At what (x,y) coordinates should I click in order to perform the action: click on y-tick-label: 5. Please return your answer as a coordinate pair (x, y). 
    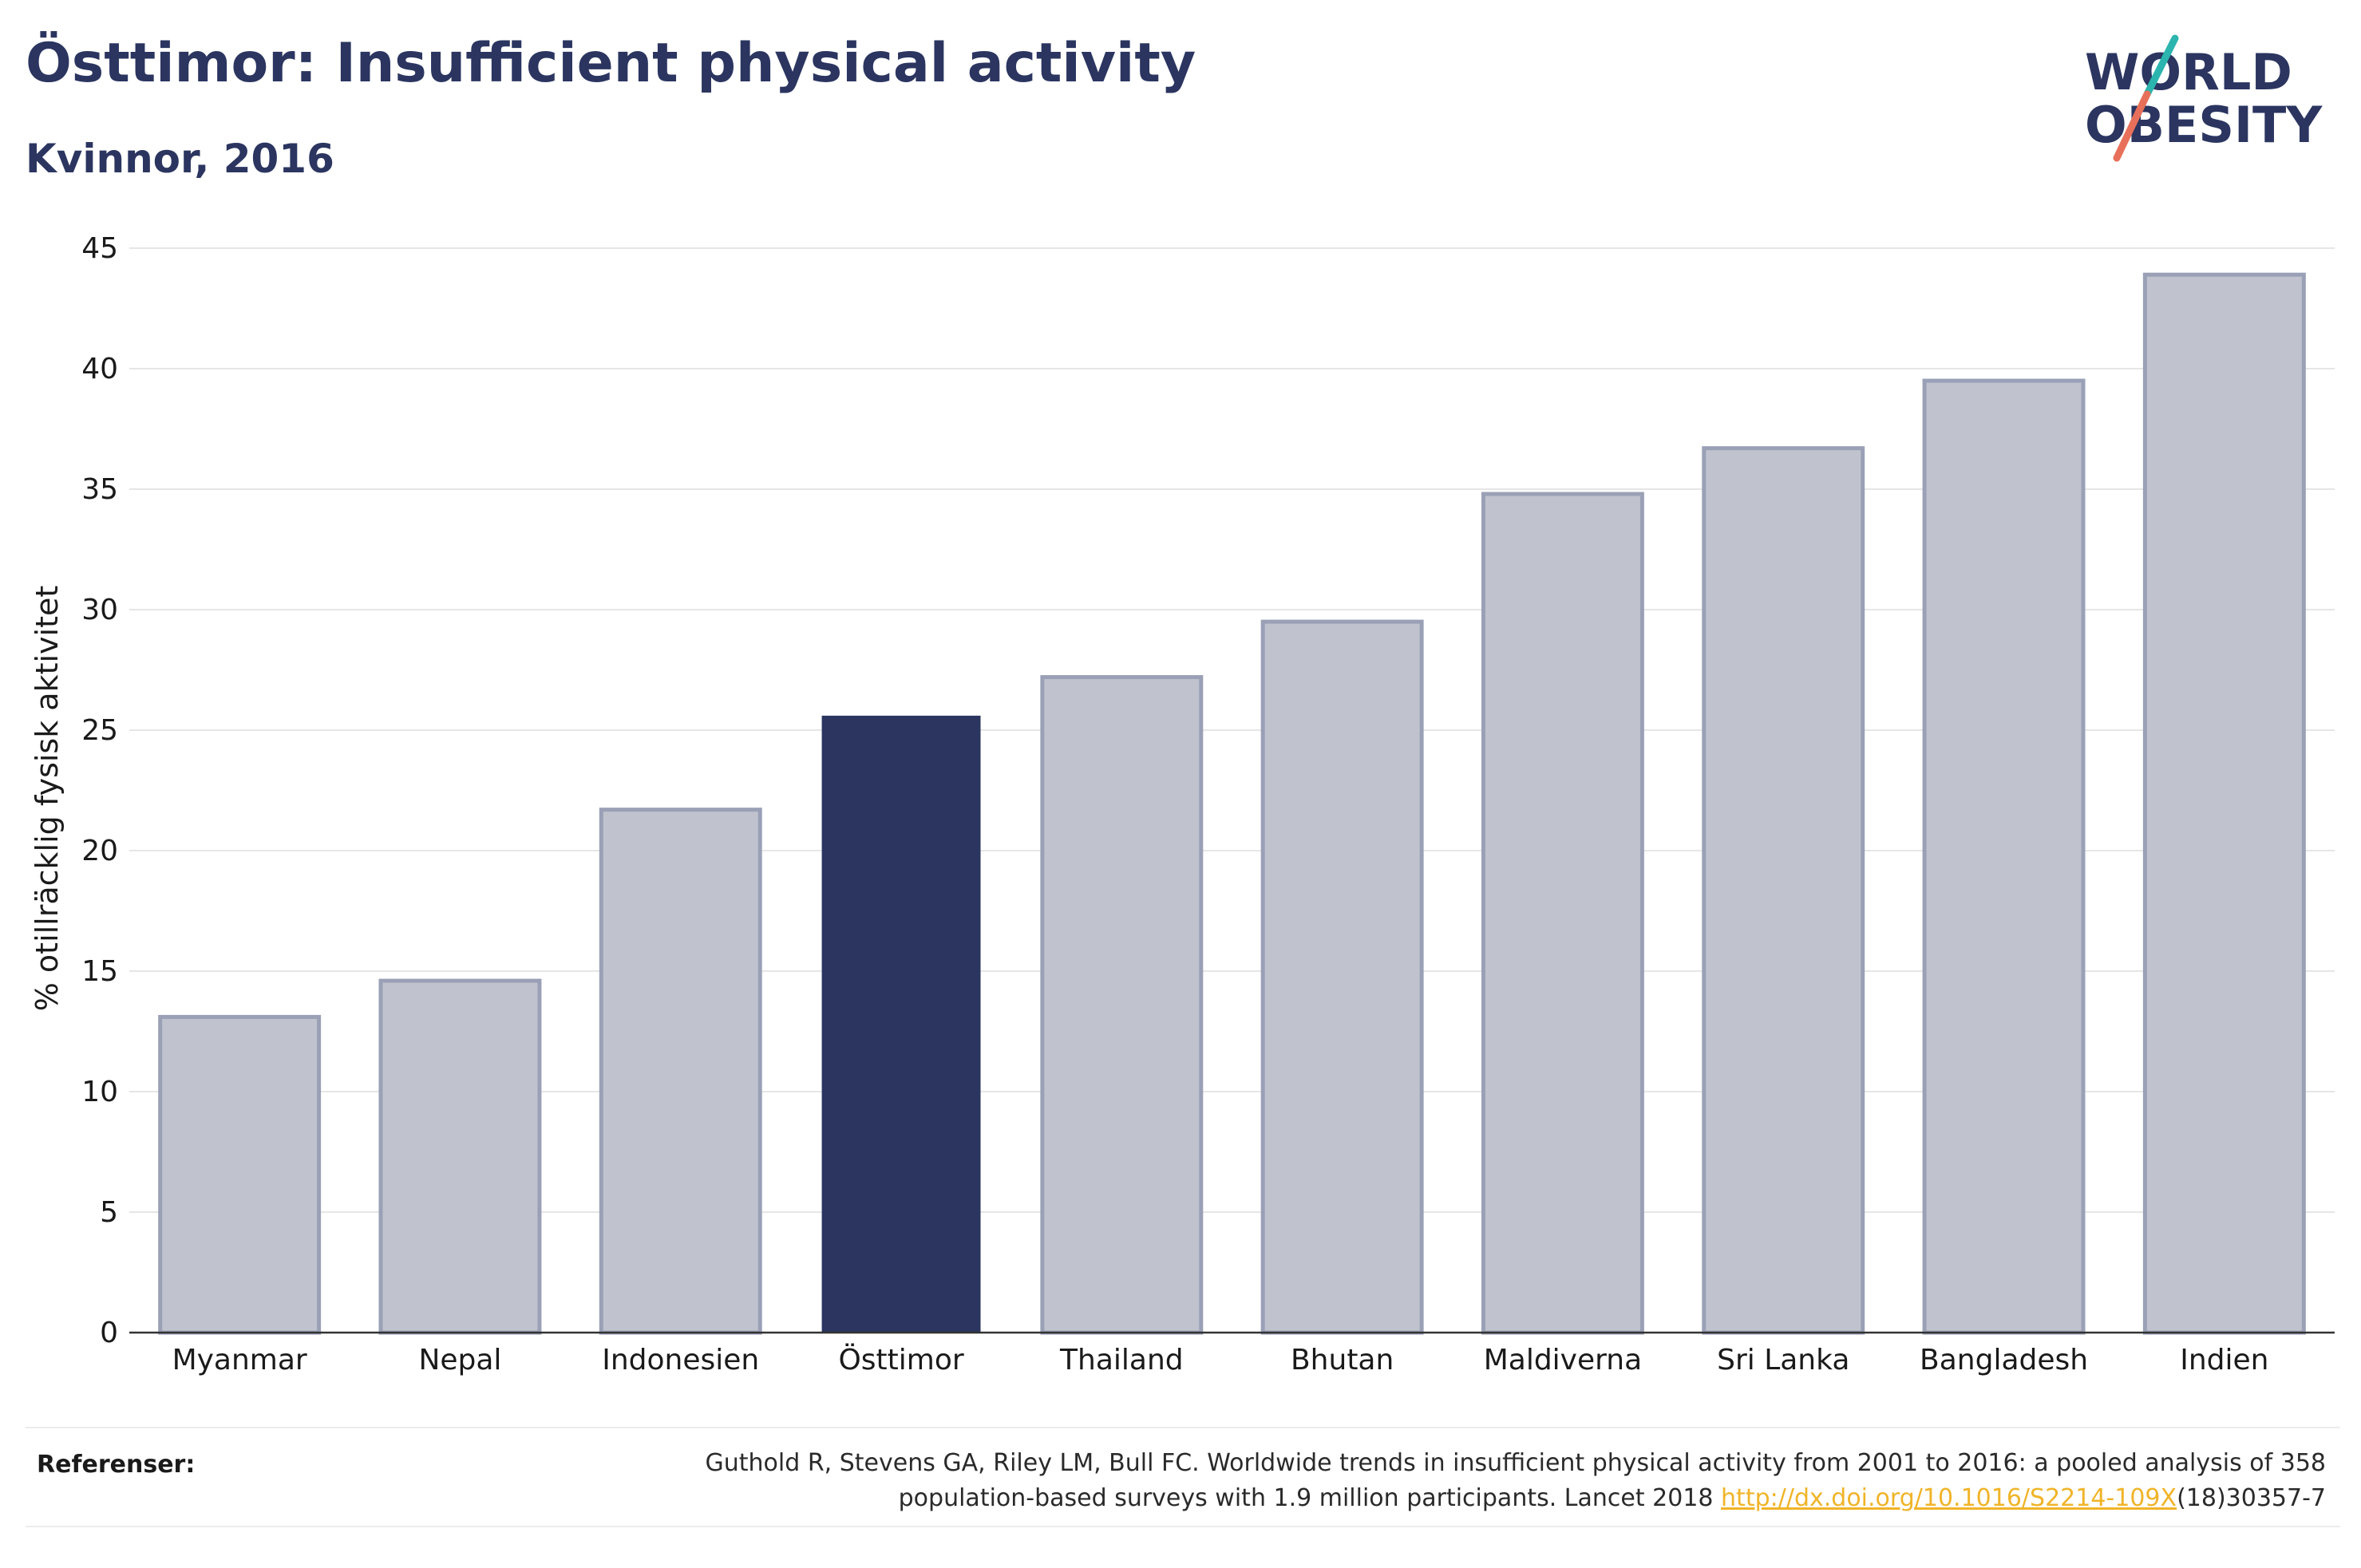
    Looking at the image, I should click on (109, 1212).